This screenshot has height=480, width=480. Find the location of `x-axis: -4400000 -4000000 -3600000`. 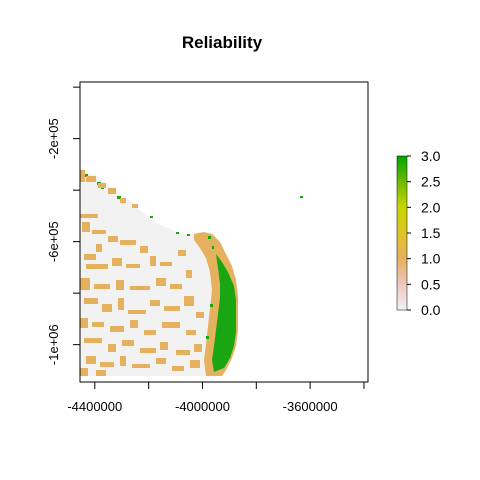

x-axis: -4400000 -4000000 -3600000 is located at coordinates (216, 397).